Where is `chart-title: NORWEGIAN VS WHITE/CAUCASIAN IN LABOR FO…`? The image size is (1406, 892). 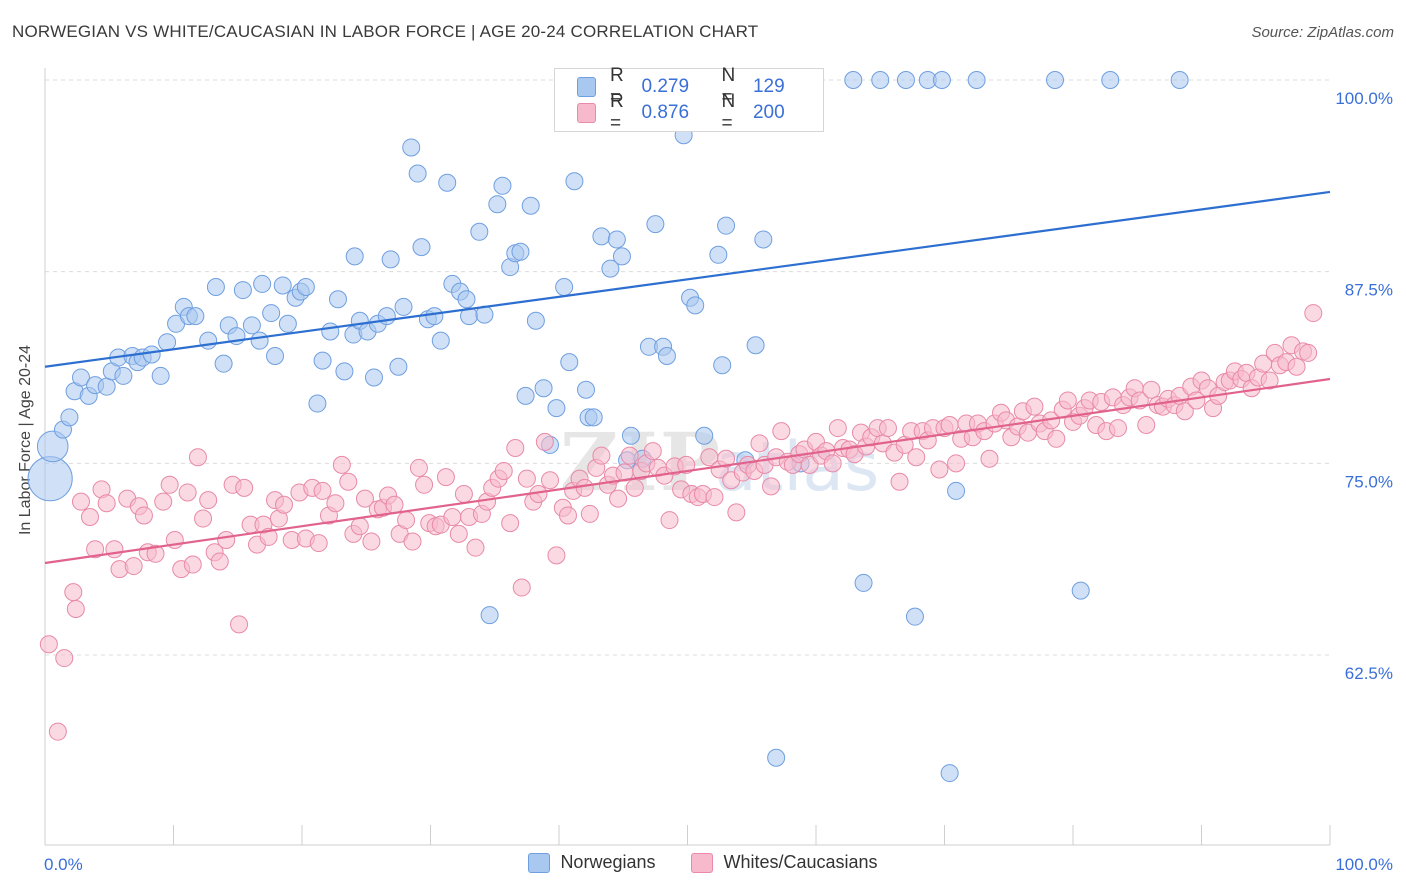 chart-title: NORWEGIAN VS WHITE/CAUCASIAN IN LABOR FO… is located at coordinates (385, 31).